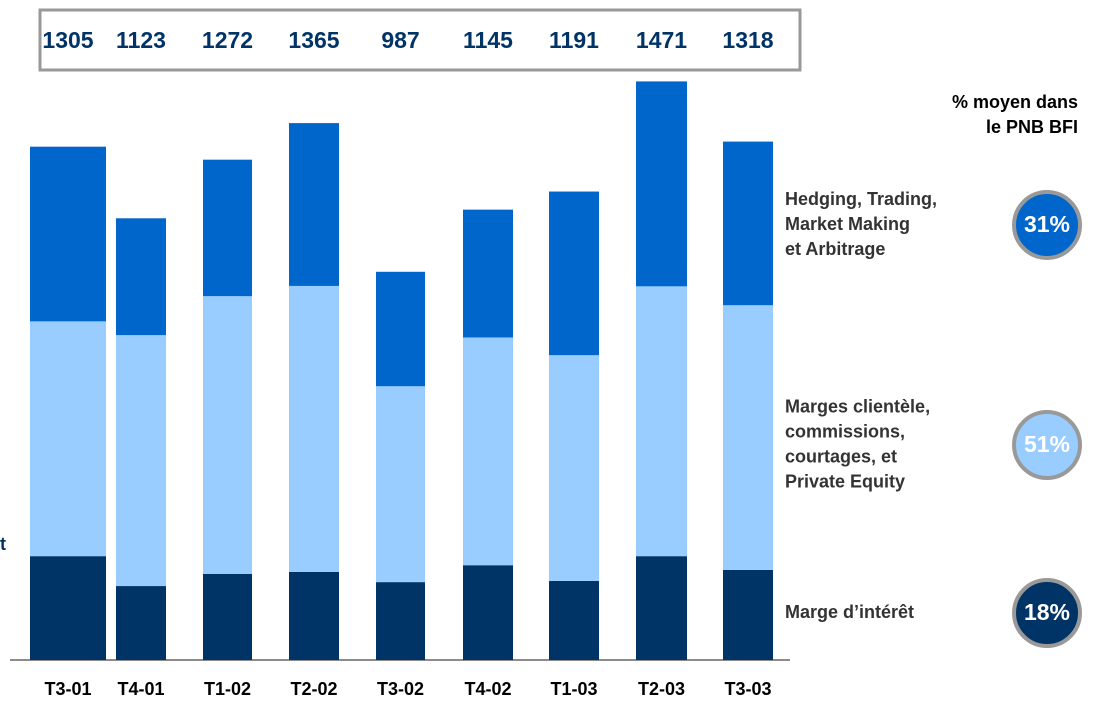  I want to click on total-label: 1305, so click(67, 40).